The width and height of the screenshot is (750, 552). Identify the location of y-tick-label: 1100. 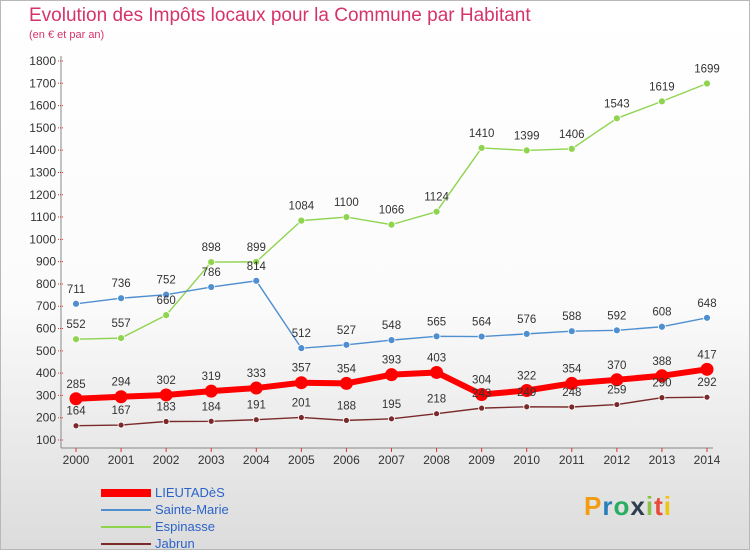
(43, 217).